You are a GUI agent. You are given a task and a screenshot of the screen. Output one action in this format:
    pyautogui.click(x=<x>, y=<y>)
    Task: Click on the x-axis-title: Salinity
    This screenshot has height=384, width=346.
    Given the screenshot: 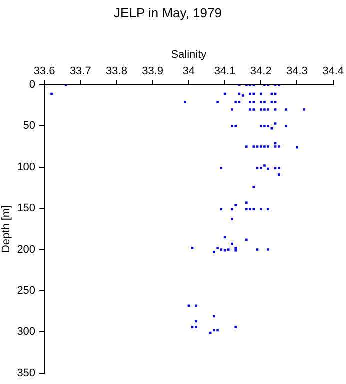 What is the action you would take?
    pyautogui.click(x=189, y=55)
    